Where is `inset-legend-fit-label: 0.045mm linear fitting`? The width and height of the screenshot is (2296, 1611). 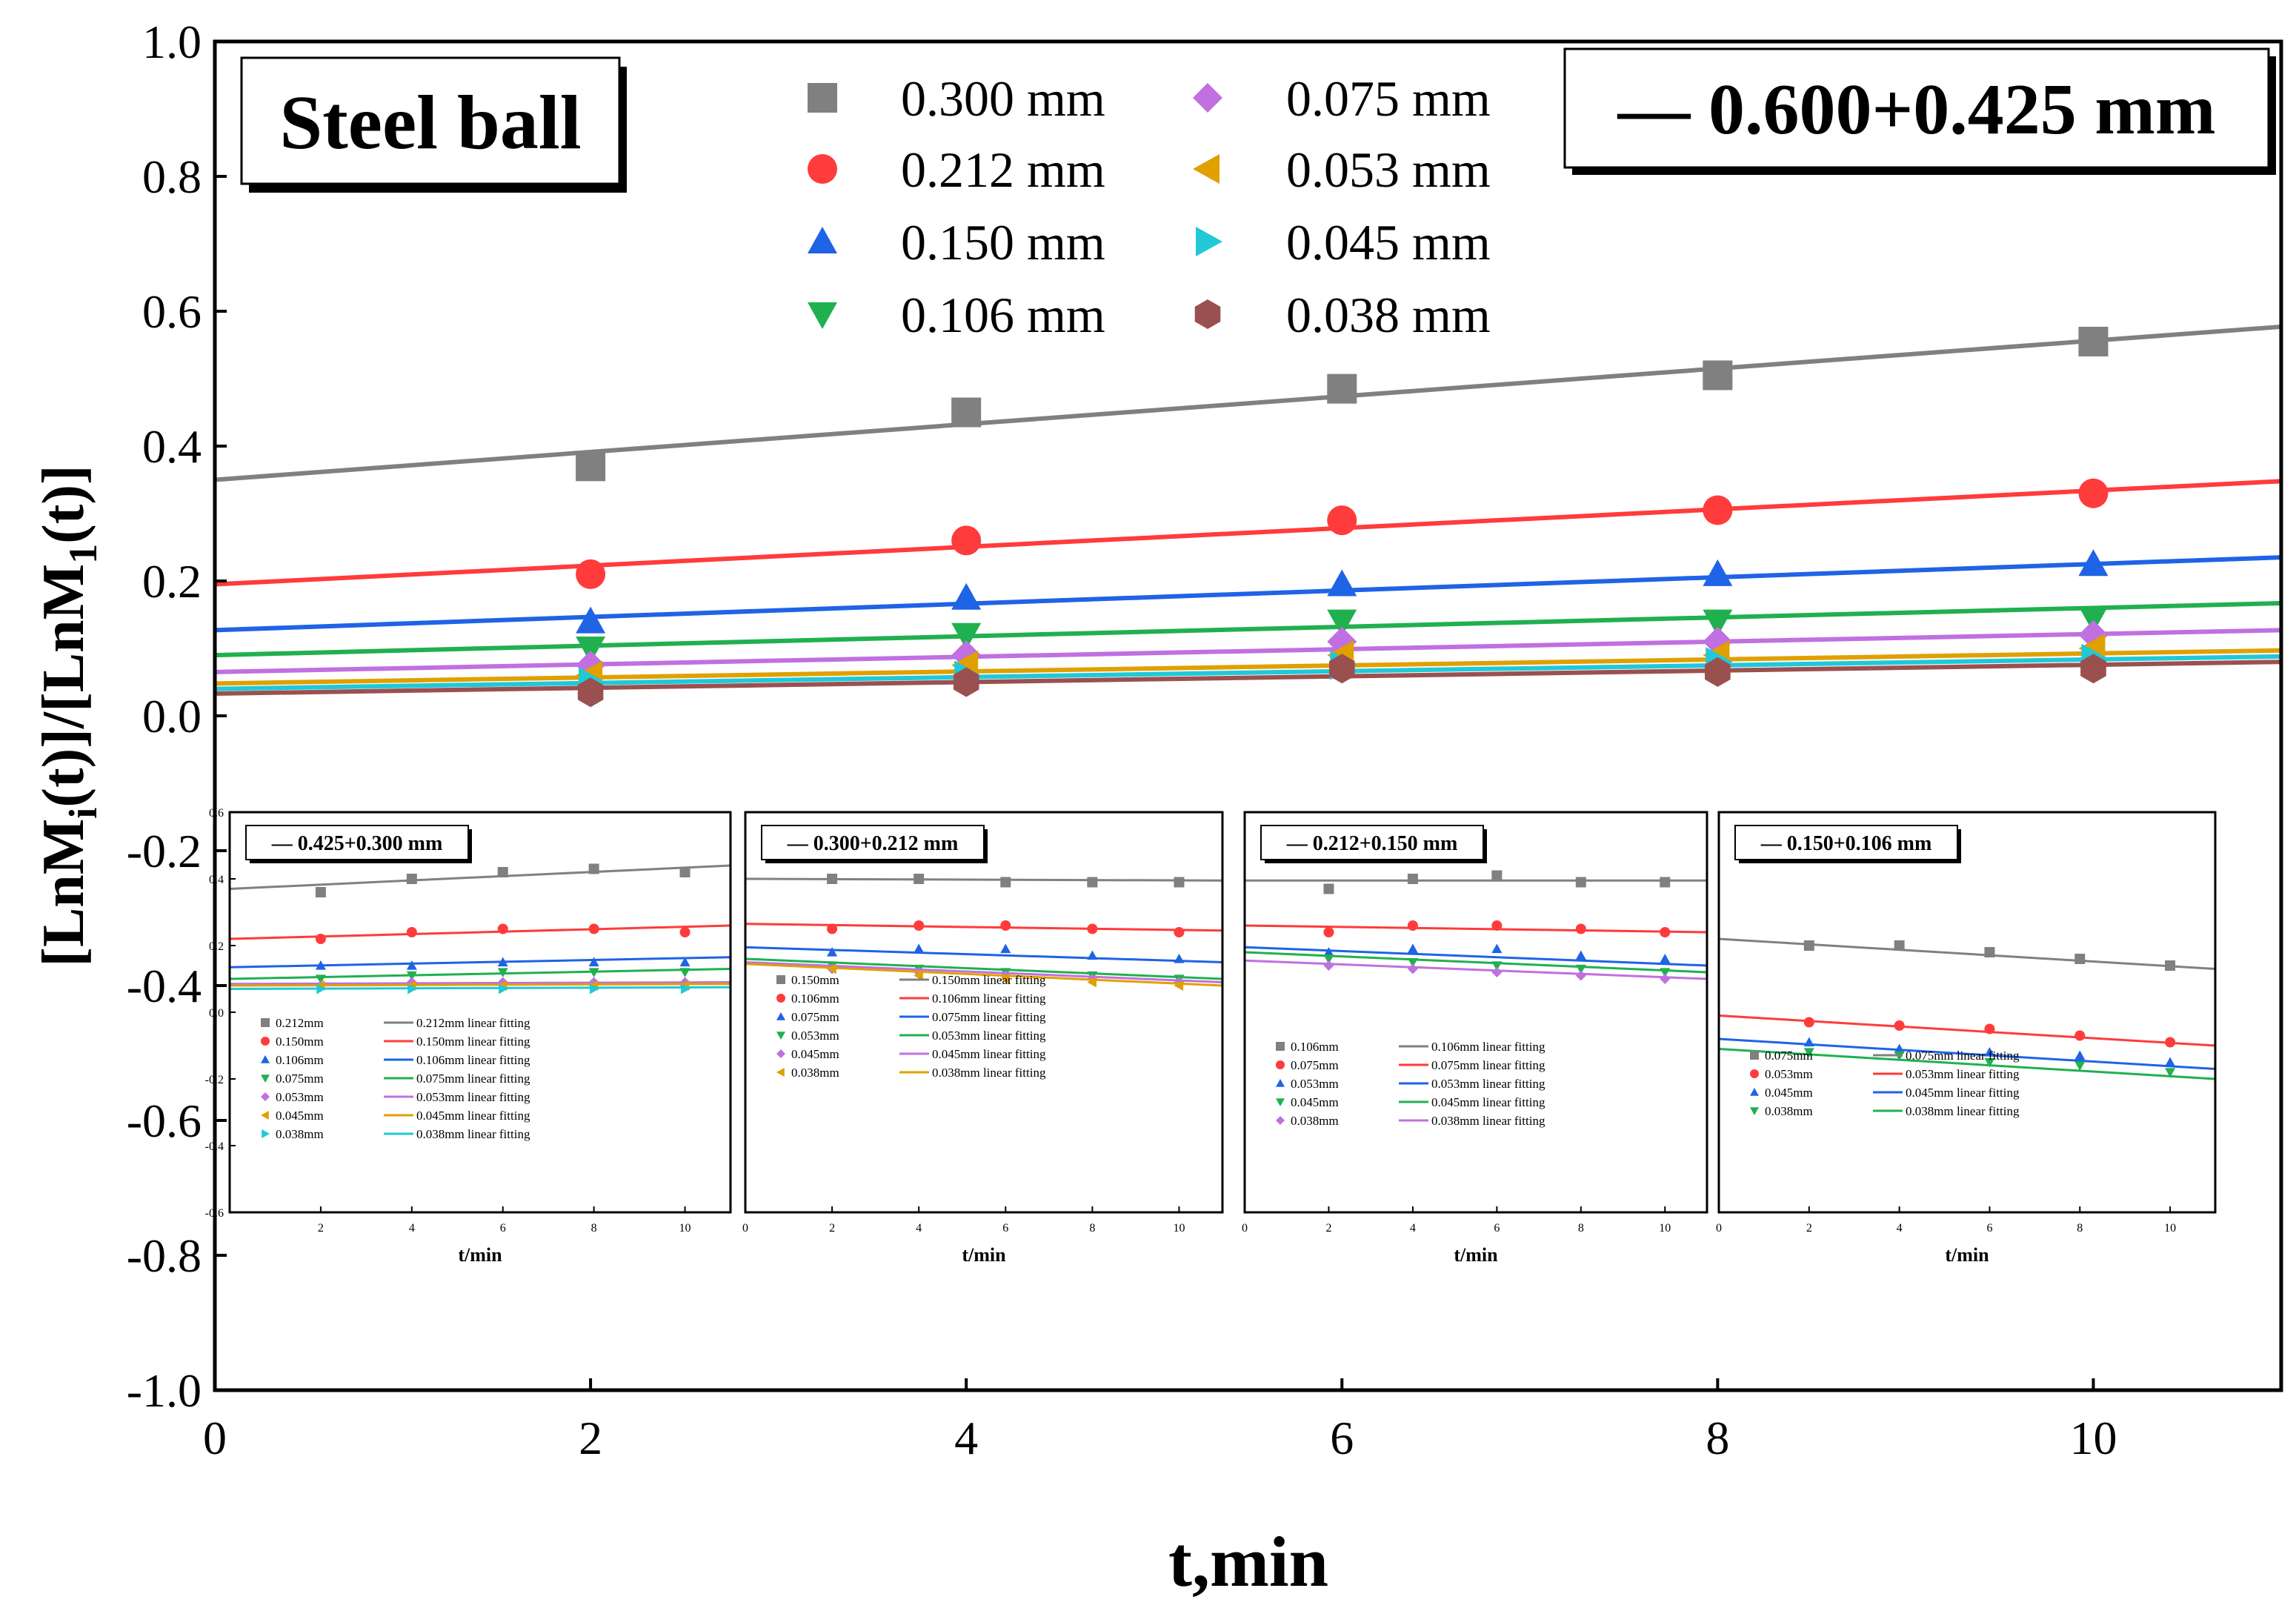 inset-legend-fit-label: 0.045mm linear fitting is located at coordinates (1963, 1093).